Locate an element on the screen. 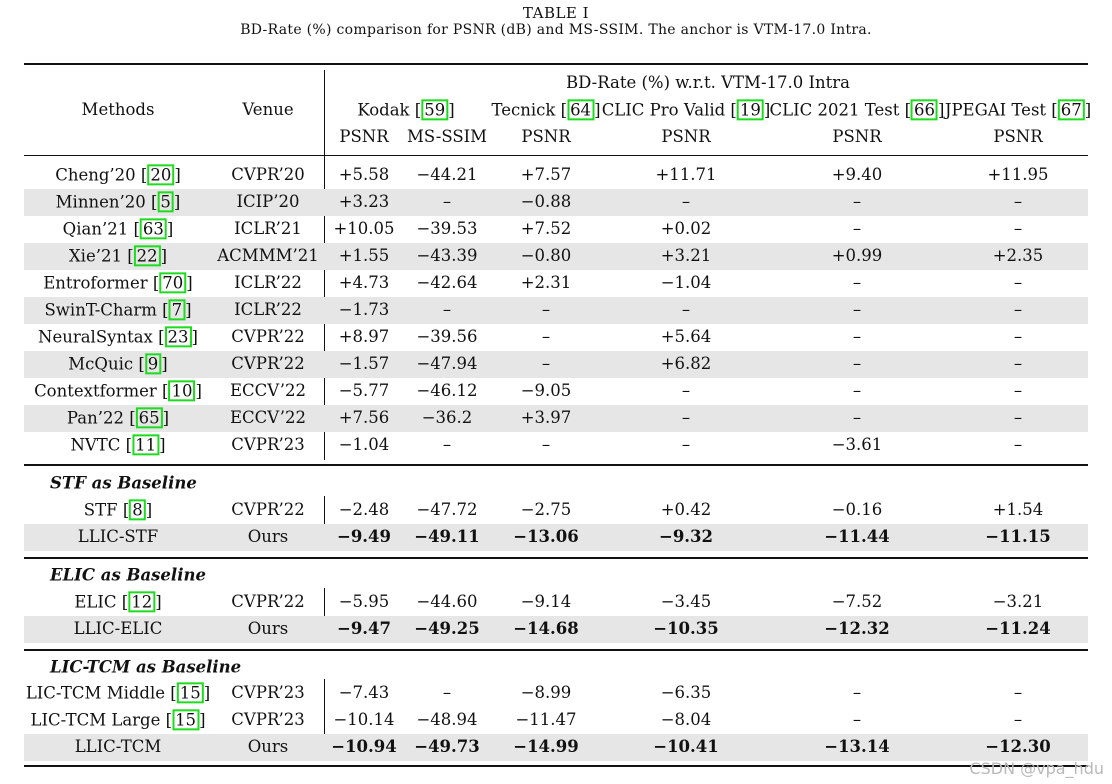  header-methods: Methods is located at coordinates (118, 109).